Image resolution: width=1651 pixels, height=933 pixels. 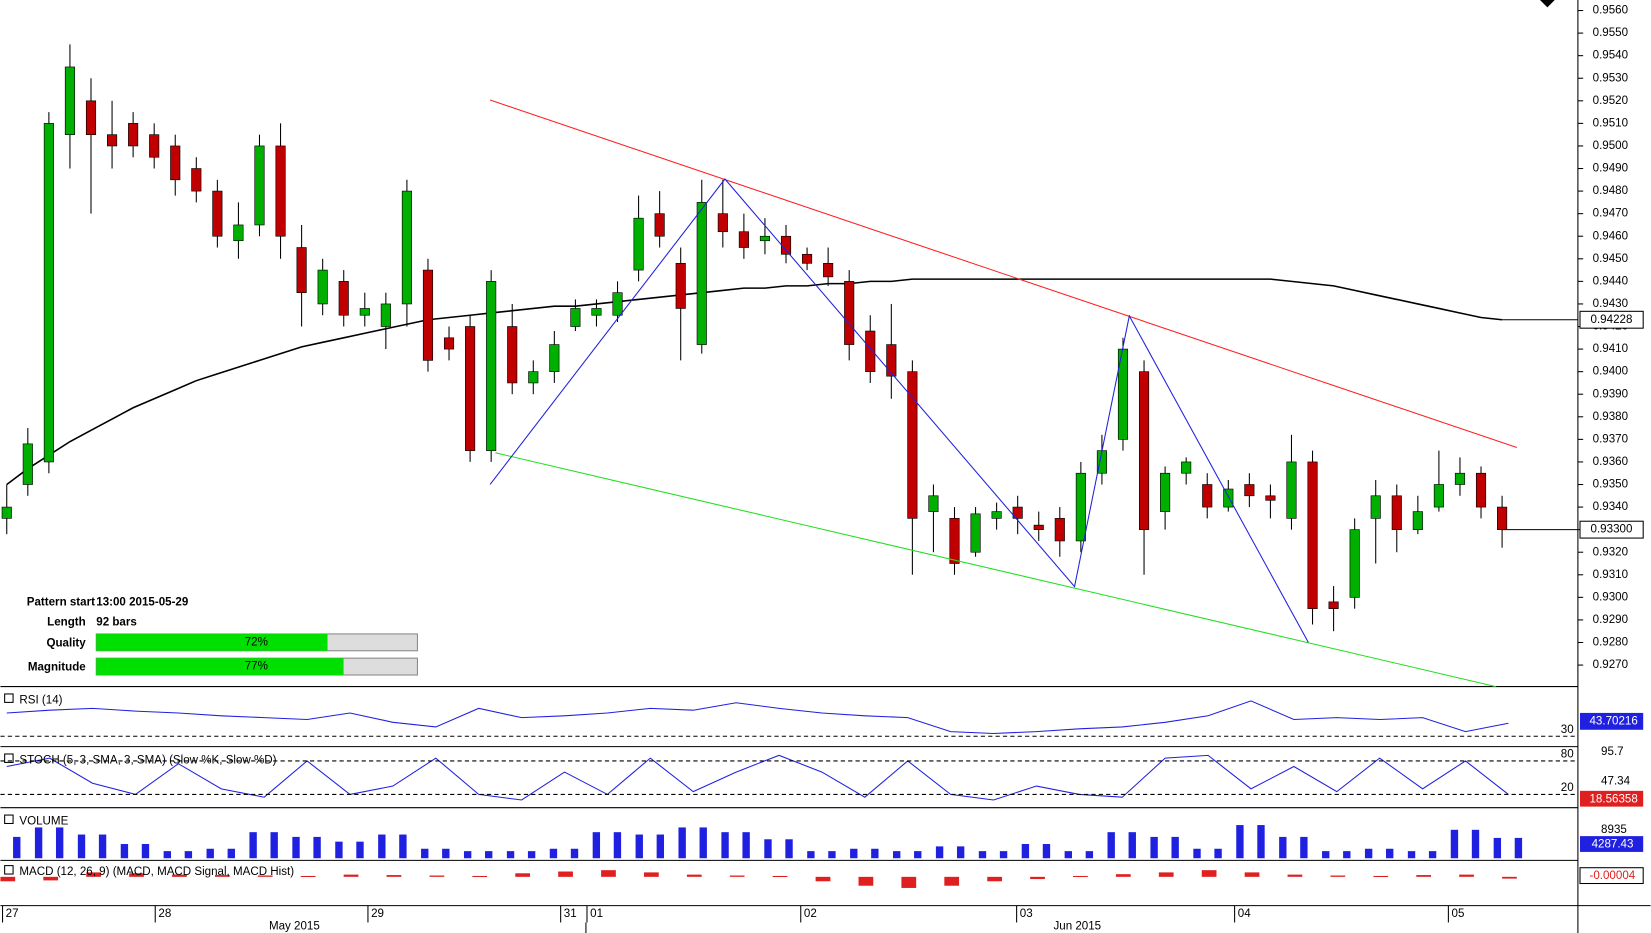 What do you see at coordinates (1610, 146) in the screenshot?
I see `y-tick-label: 0.9500` at bounding box center [1610, 146].